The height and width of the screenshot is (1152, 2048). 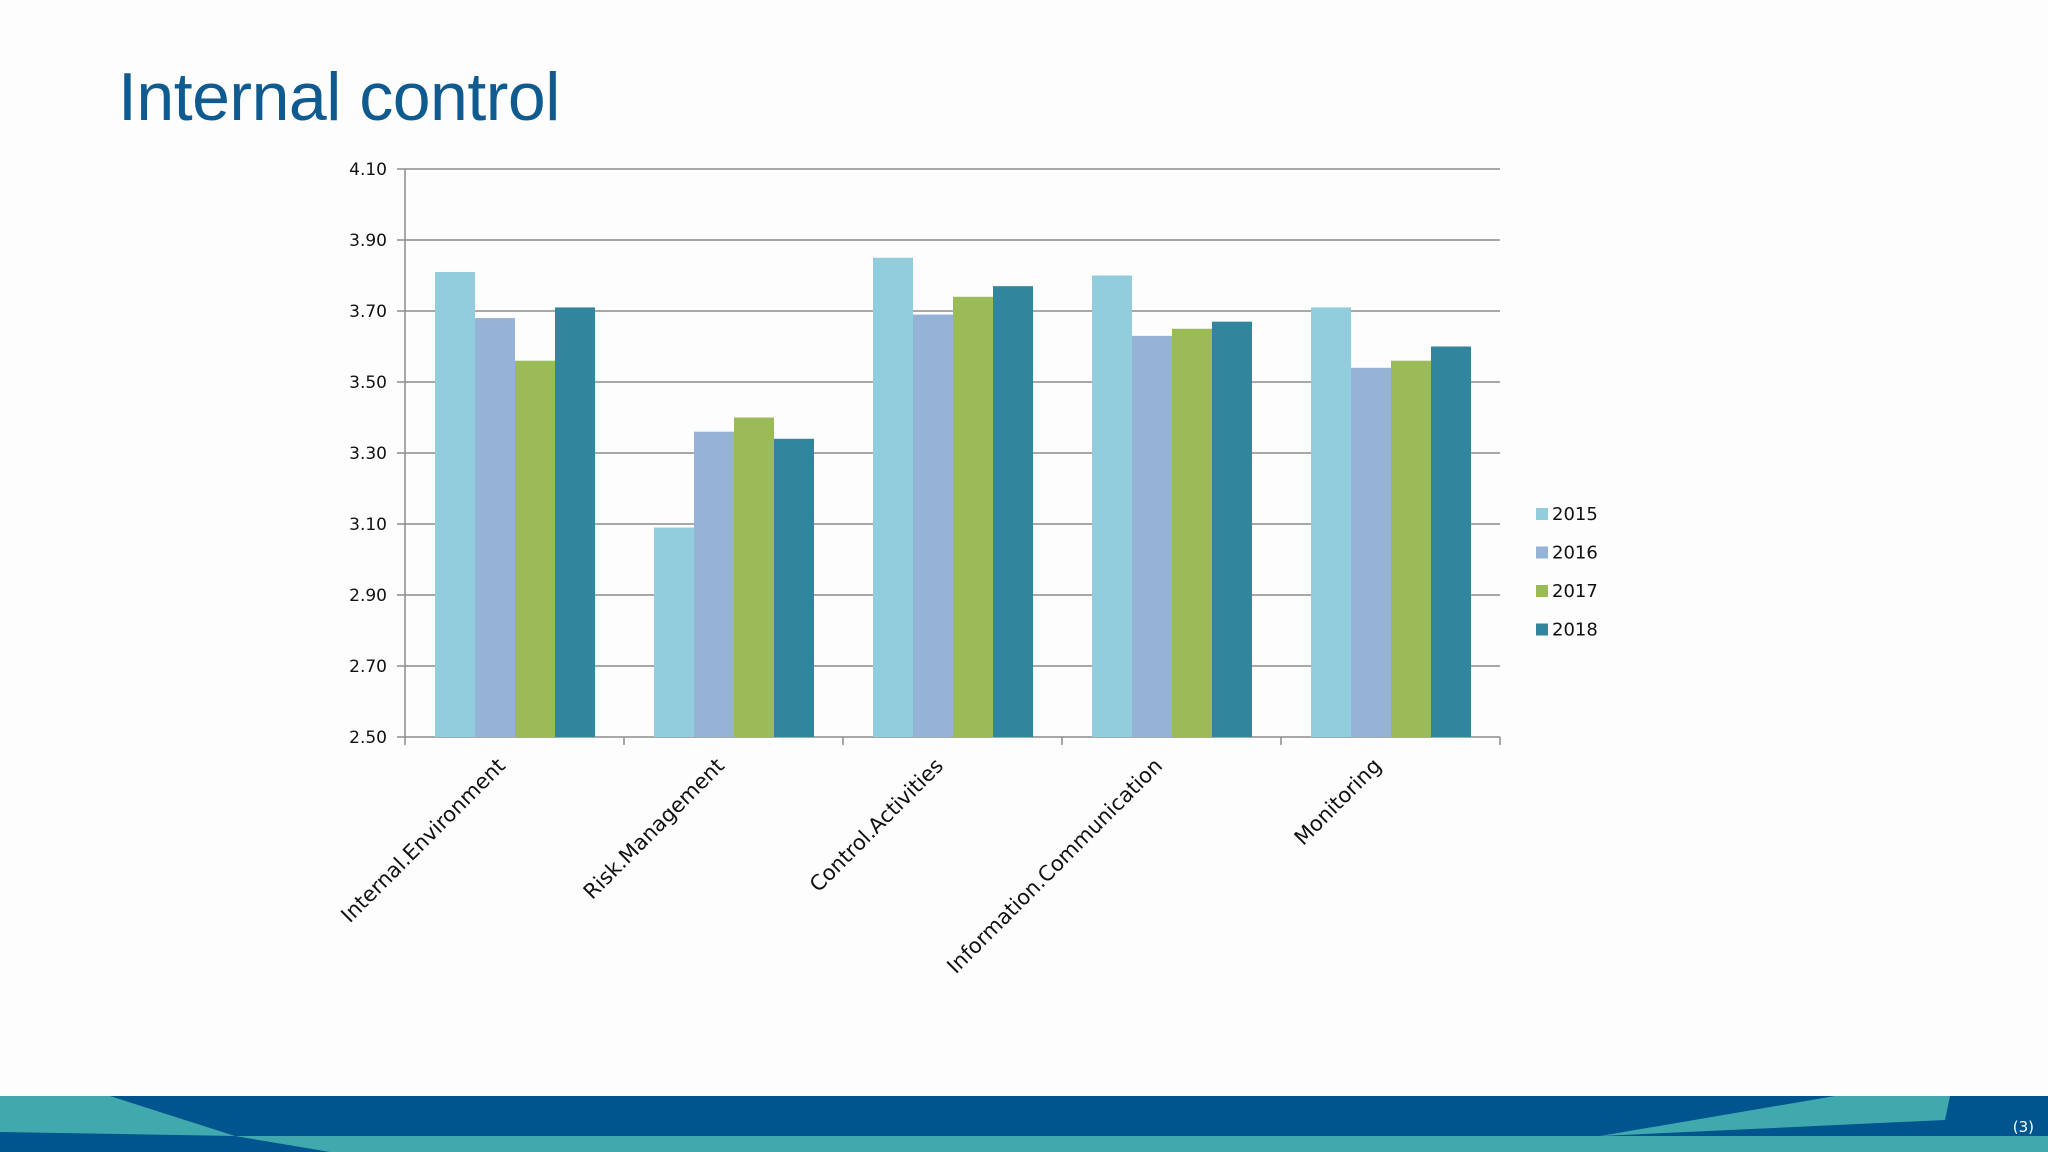 I want to click on bar-information-communication-2018, so click(x=1232, y=529).